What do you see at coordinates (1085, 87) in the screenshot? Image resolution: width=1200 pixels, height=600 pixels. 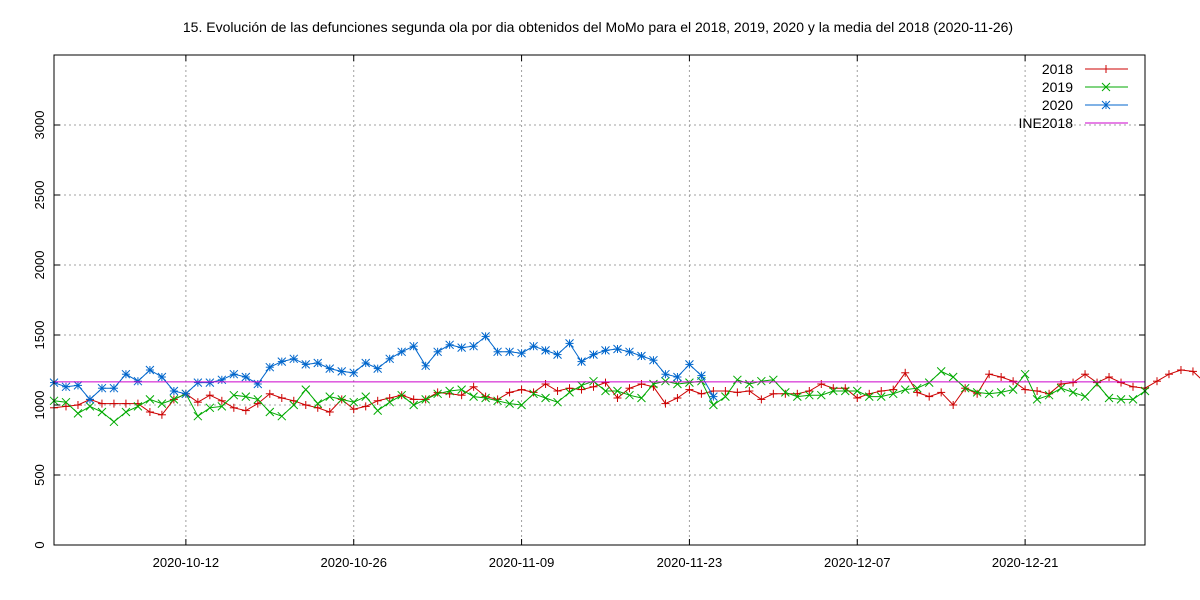 I see `legend-entry-2019: 2019` at bounding box center [1085, 87].